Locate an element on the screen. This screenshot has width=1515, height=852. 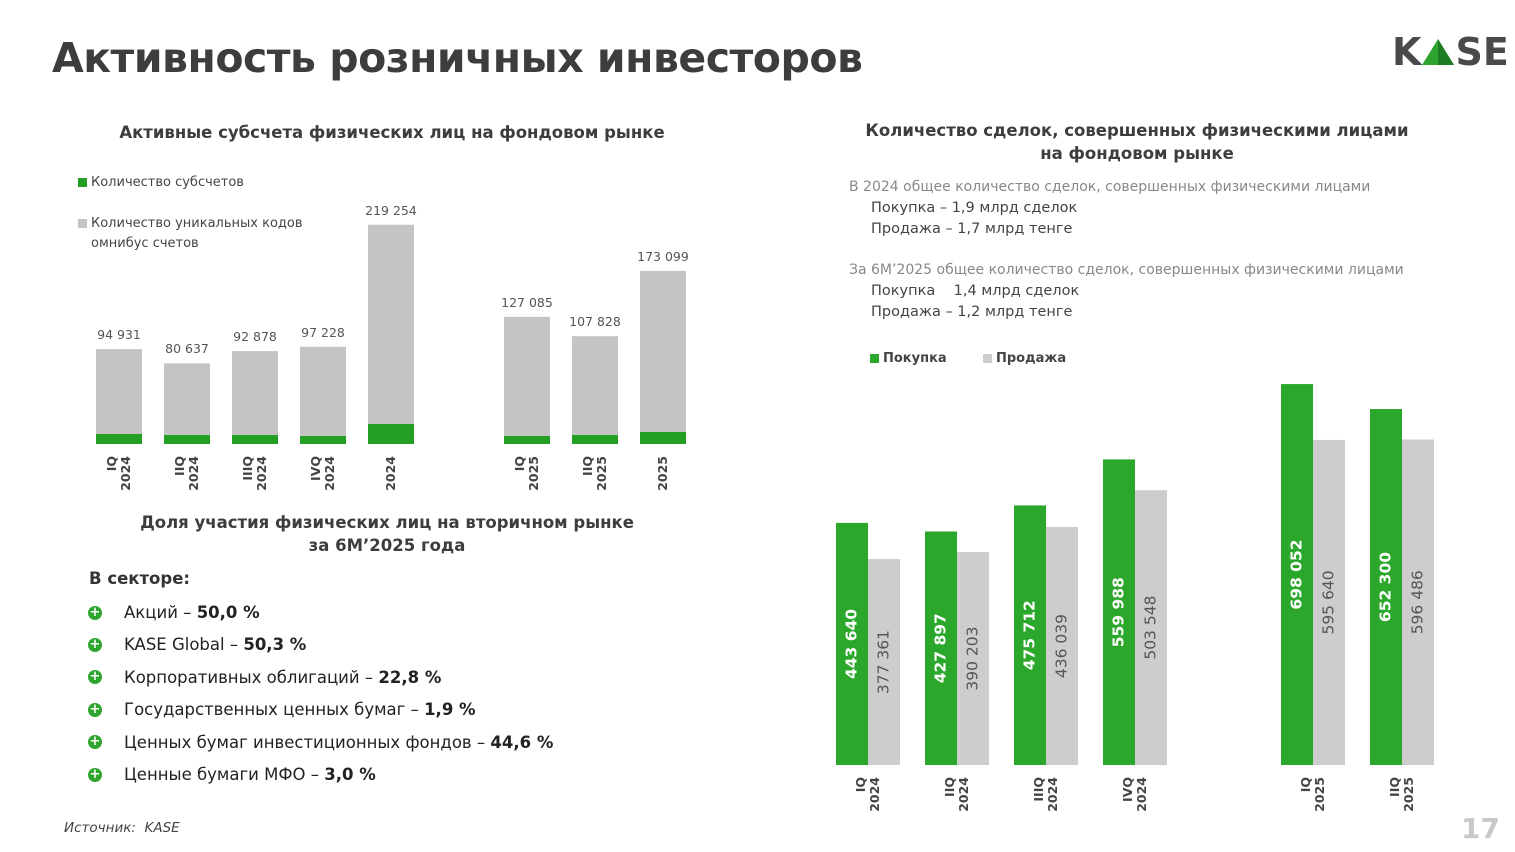
item-value: 50,3 % is located at coordinates (275, 645).